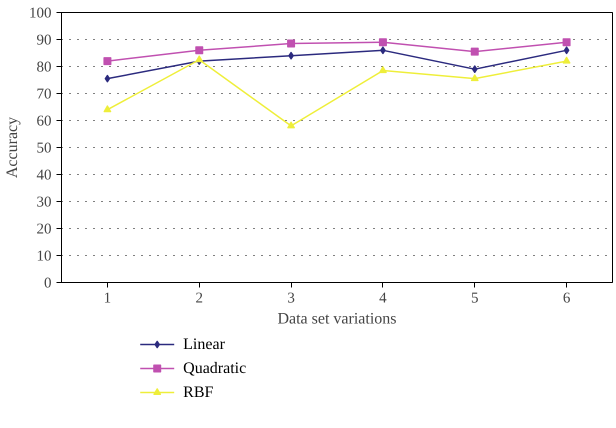  I want to click on y-tick-label: 10, so click(44, 256).